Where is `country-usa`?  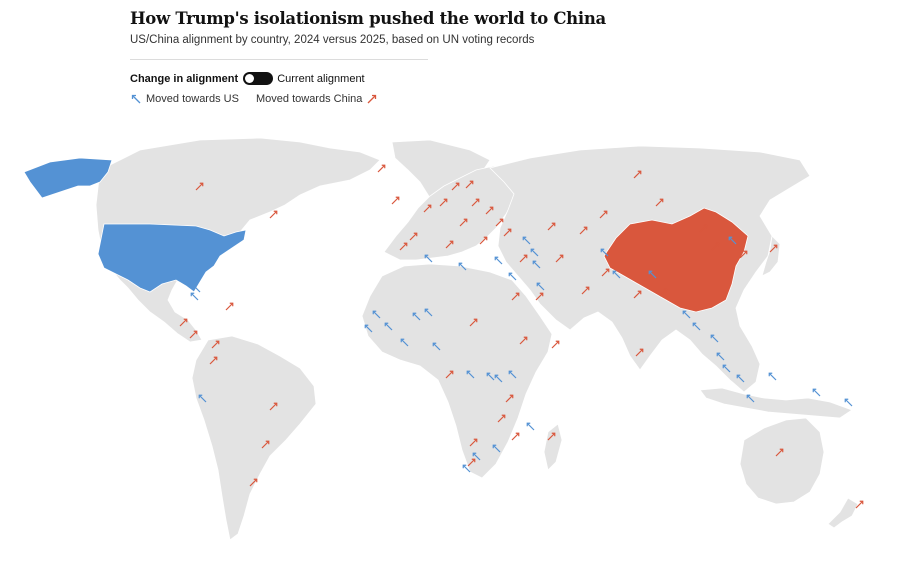
country-usa is located at coordinates (172, 258).